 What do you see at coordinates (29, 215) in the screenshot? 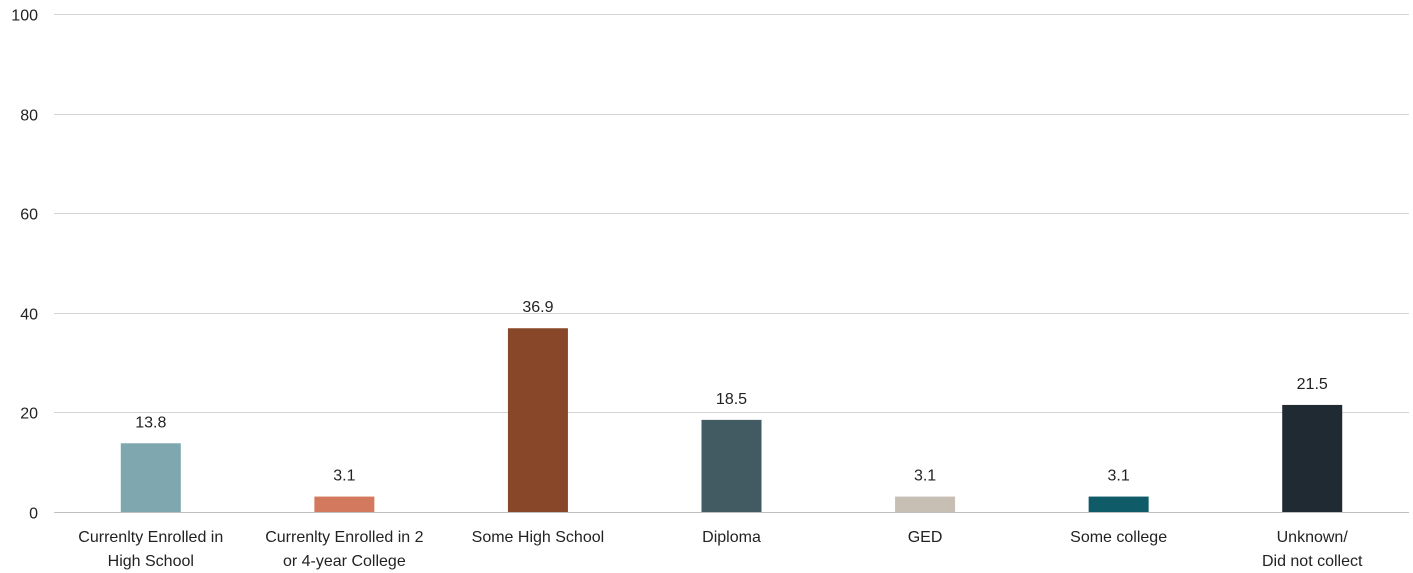
I see `y-tick-label: 60` at bounding box center [29, 215].